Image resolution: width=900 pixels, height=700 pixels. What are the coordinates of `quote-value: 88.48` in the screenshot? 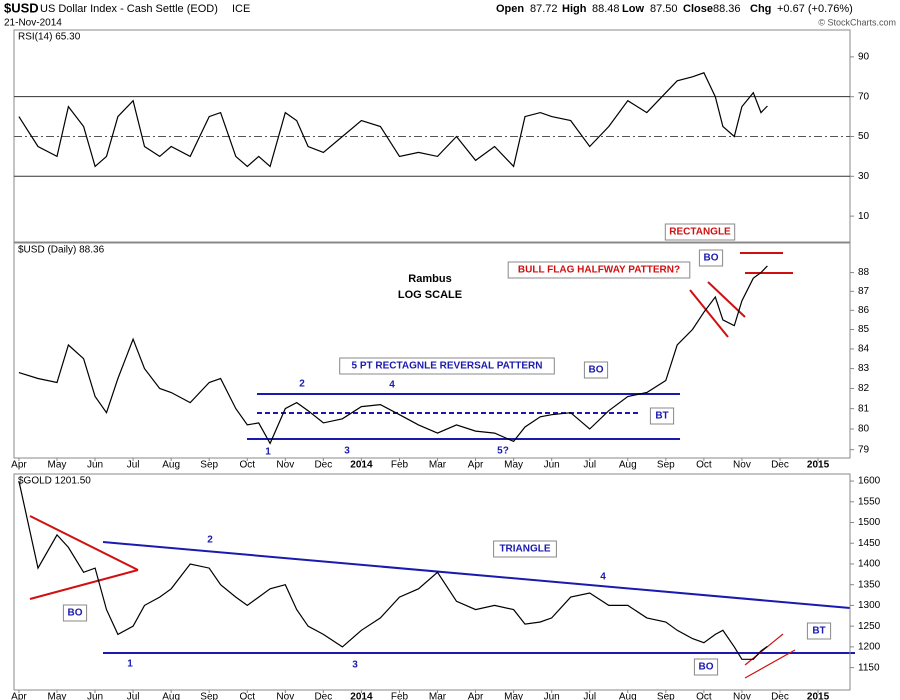 It's located at (606, 9).